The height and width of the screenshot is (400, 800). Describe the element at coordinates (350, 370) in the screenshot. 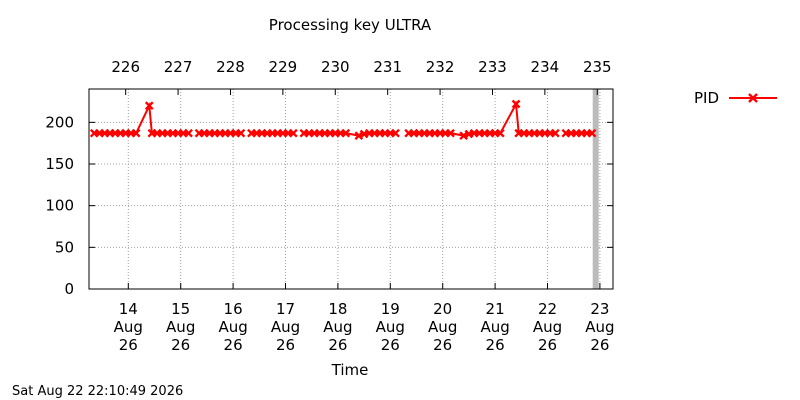

I see `x-axis-label: Time` at that location.